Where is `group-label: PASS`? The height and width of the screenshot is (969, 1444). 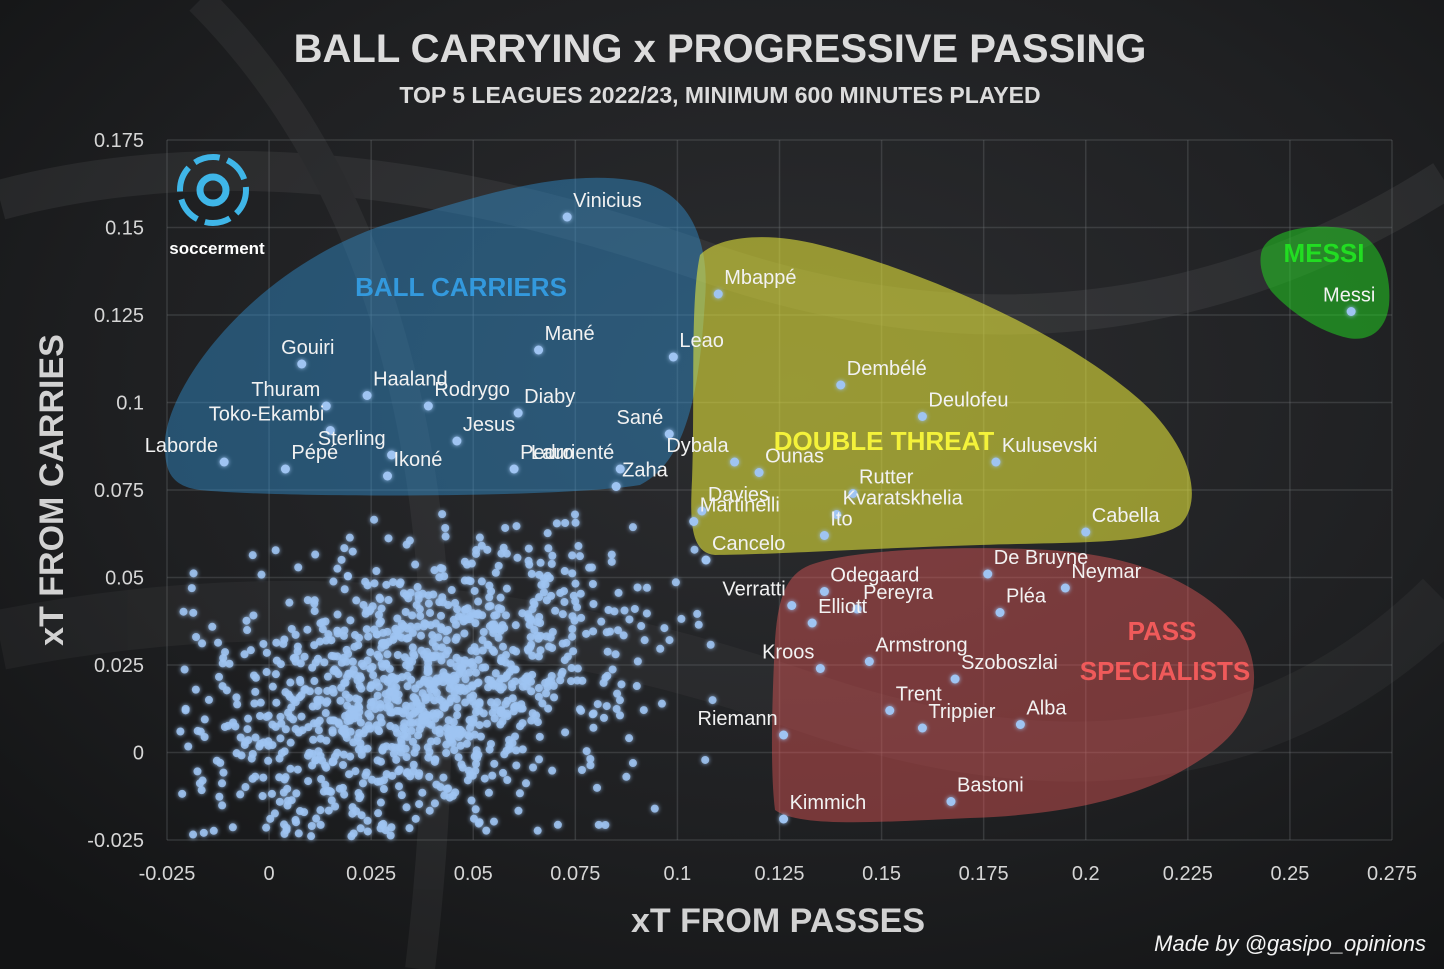
group-label: PASS is located at coordinates (1162, 631).